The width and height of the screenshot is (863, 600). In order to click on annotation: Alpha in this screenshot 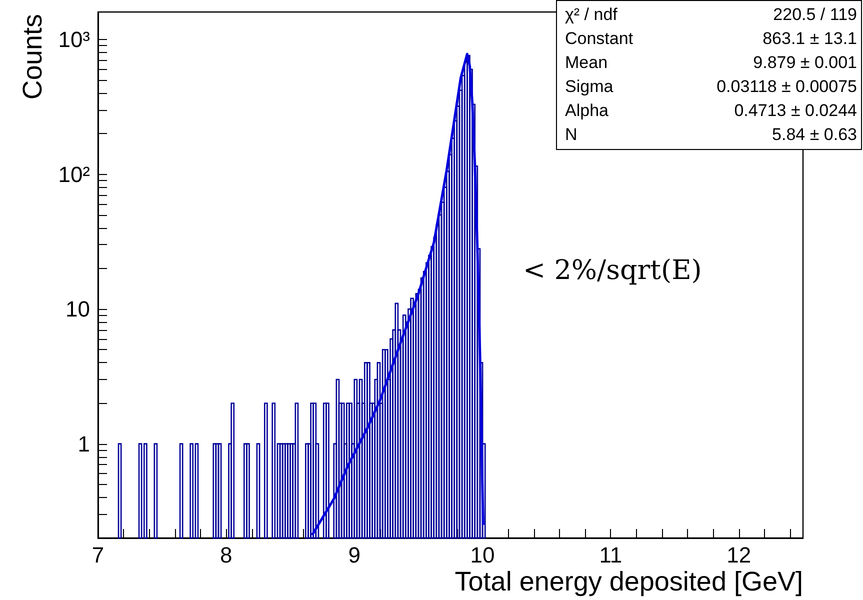, I will do `click(586, 111)`.